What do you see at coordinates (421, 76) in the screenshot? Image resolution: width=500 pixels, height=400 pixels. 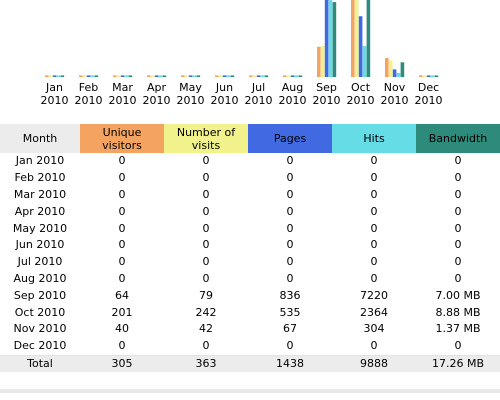 I see `bar-unique-visitors-dec-2010` at bounding box center [421, 76].